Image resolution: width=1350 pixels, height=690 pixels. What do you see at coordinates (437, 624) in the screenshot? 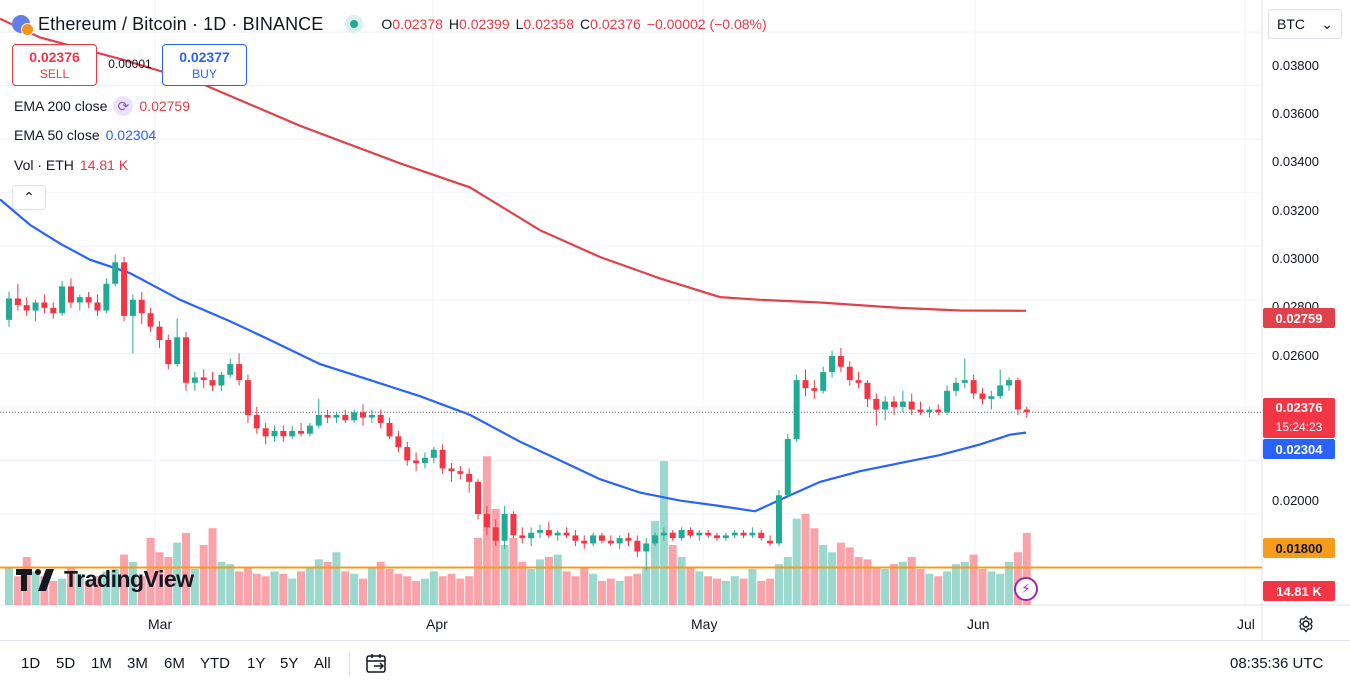
I see `time-label: Apr` at bounding box center [437, 624].